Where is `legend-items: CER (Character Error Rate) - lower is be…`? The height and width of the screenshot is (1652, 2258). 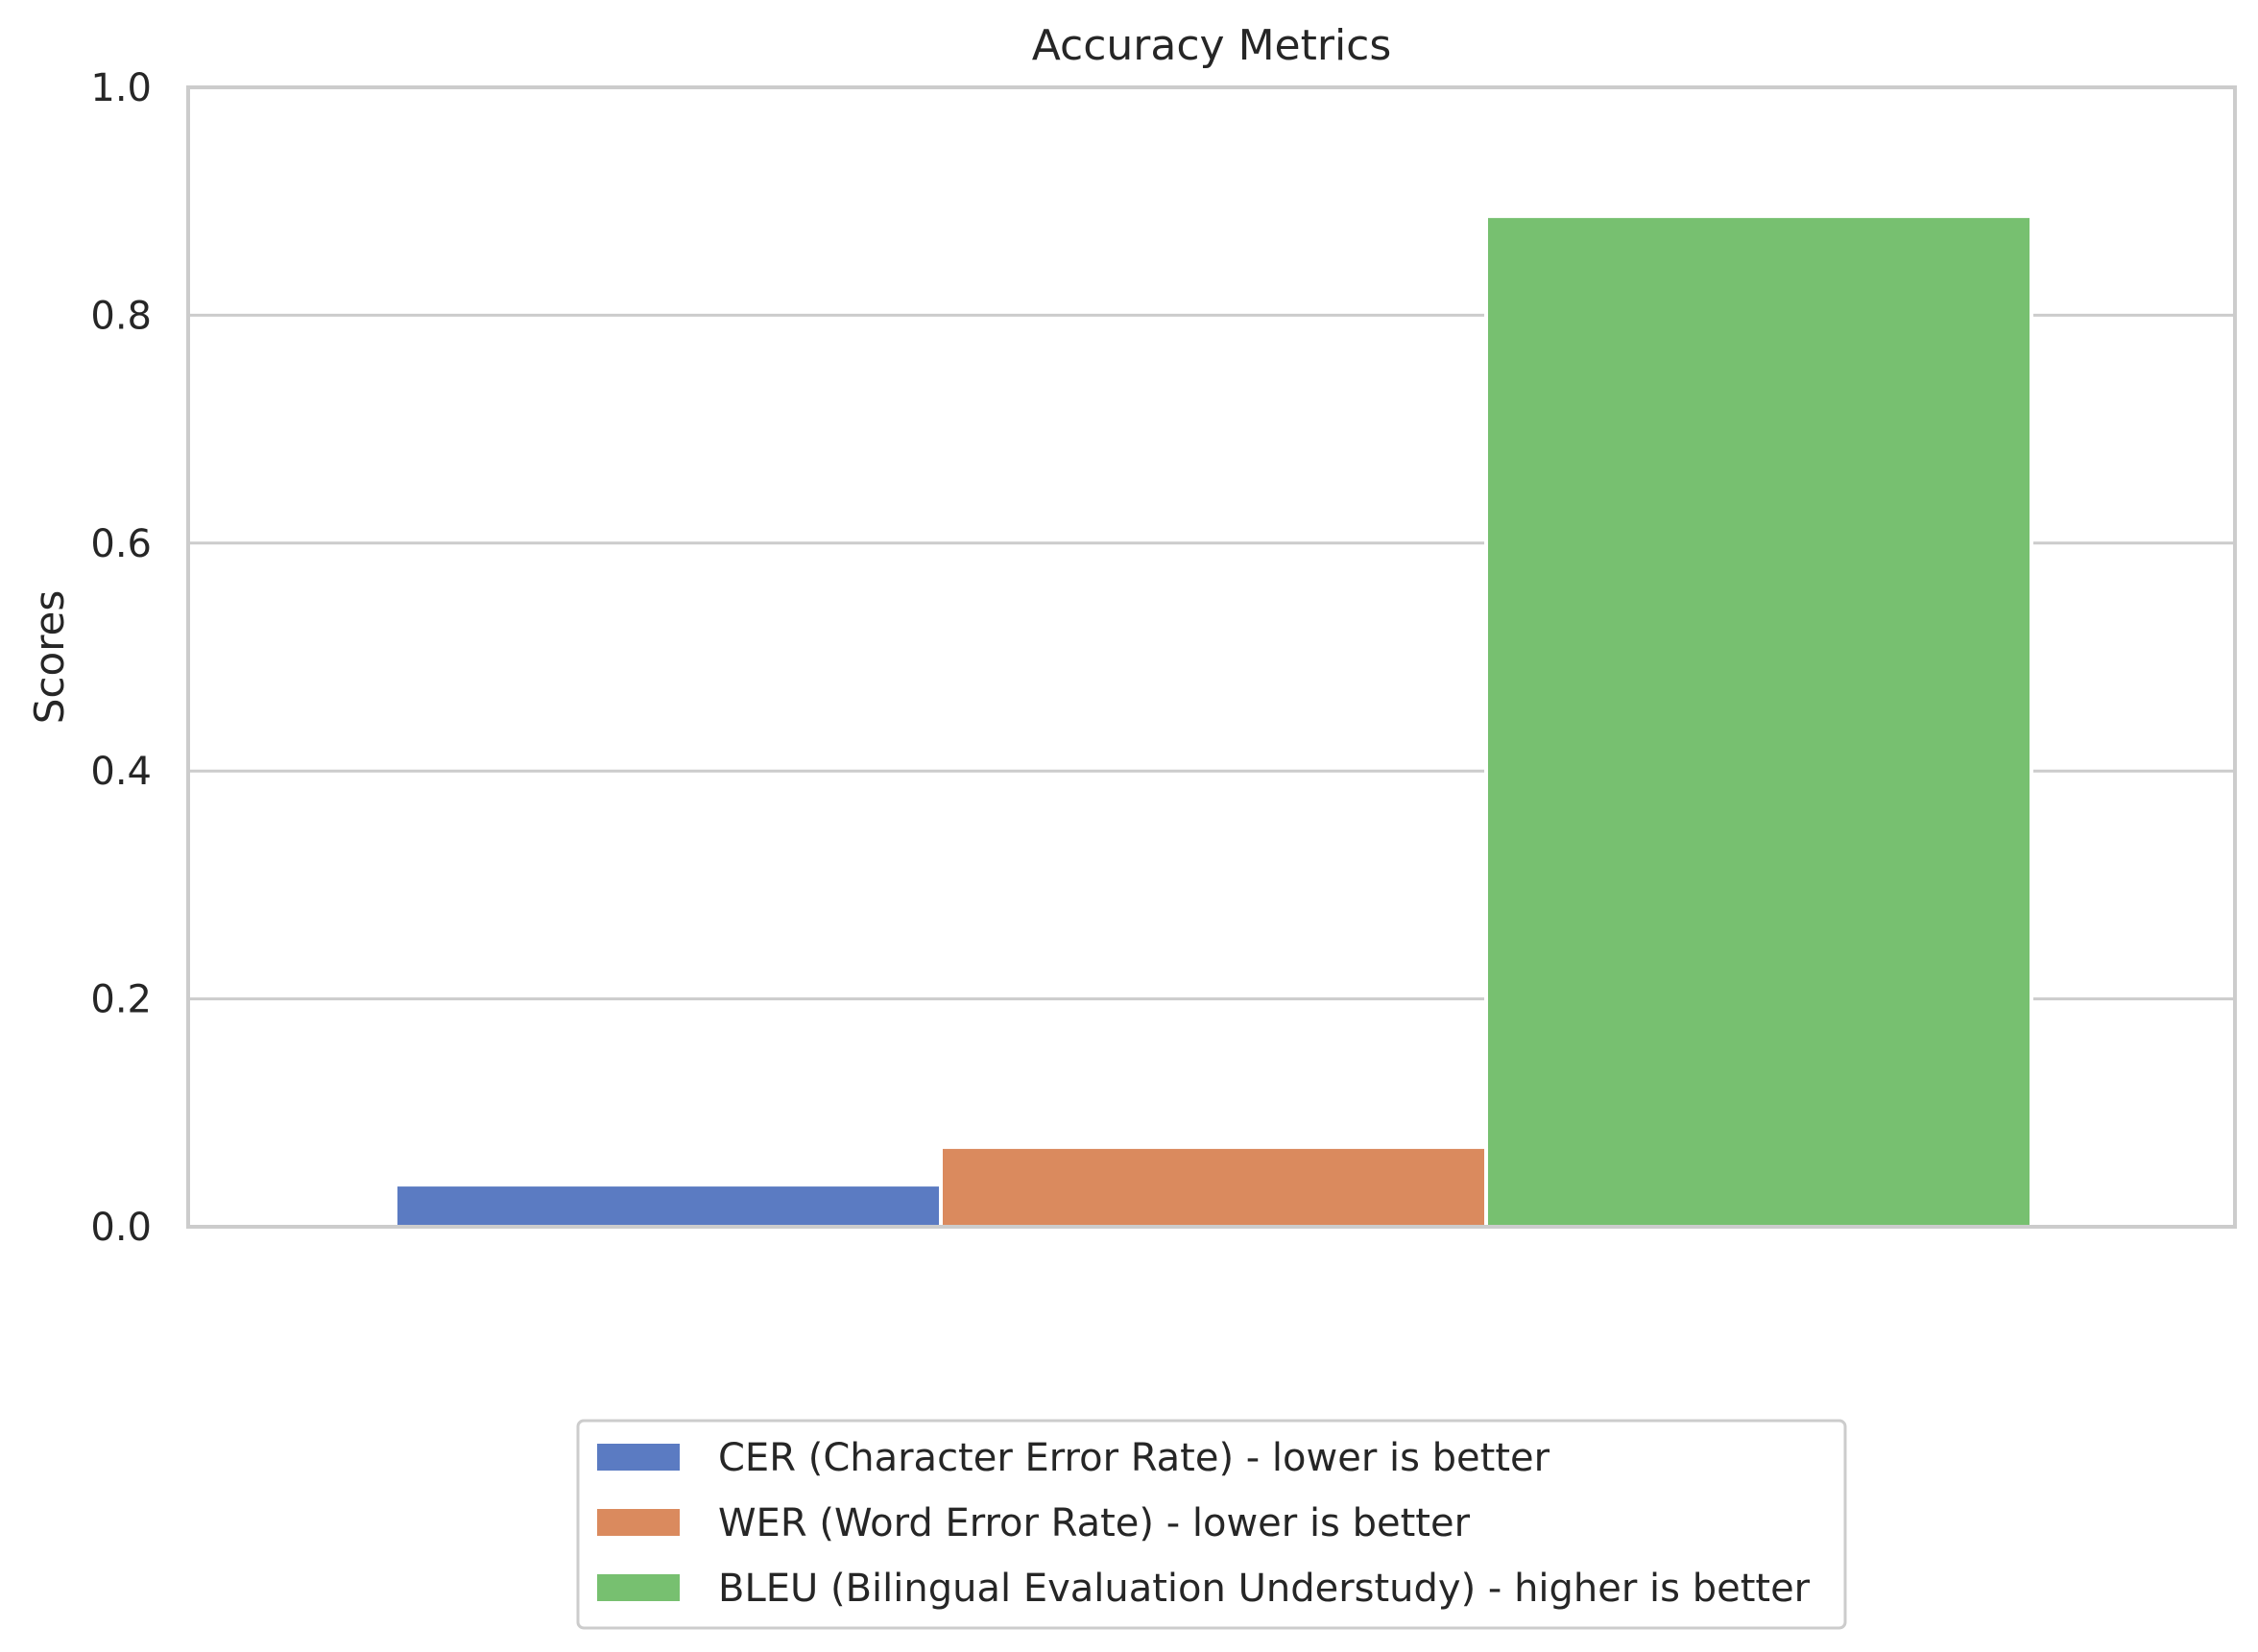 legend-items: CER (Character Error Rate) - lower is be… is located at coordinates (1204, 1523).